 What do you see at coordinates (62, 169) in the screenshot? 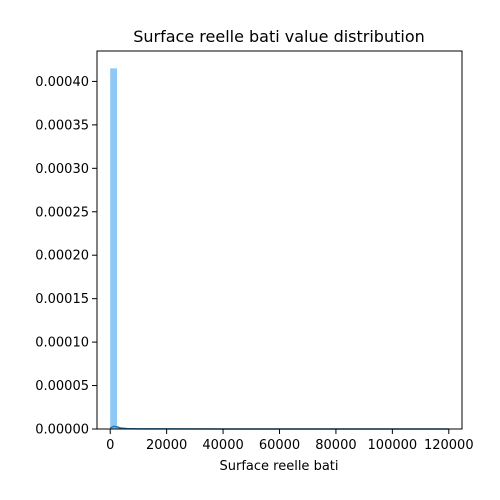
I see `y-tick-label: 0.00030` at bounding box center [62, 169].